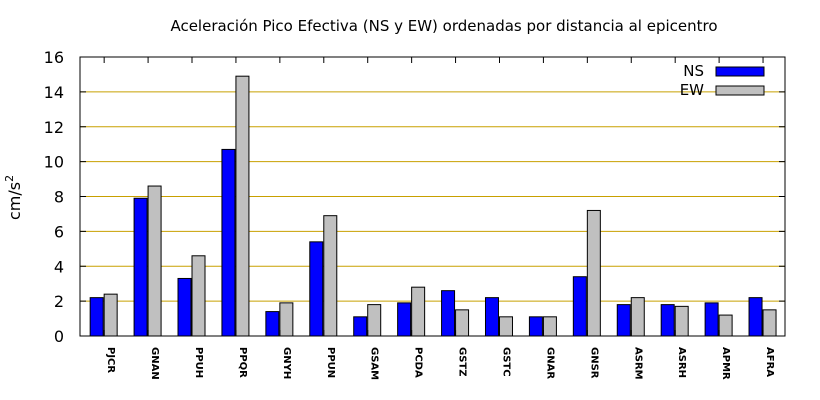 This screenshot has width=820, height=400. Describe the element at coordinates (505, 362) in the screenshot. I see `x-tick-label: GSTC` at that location.